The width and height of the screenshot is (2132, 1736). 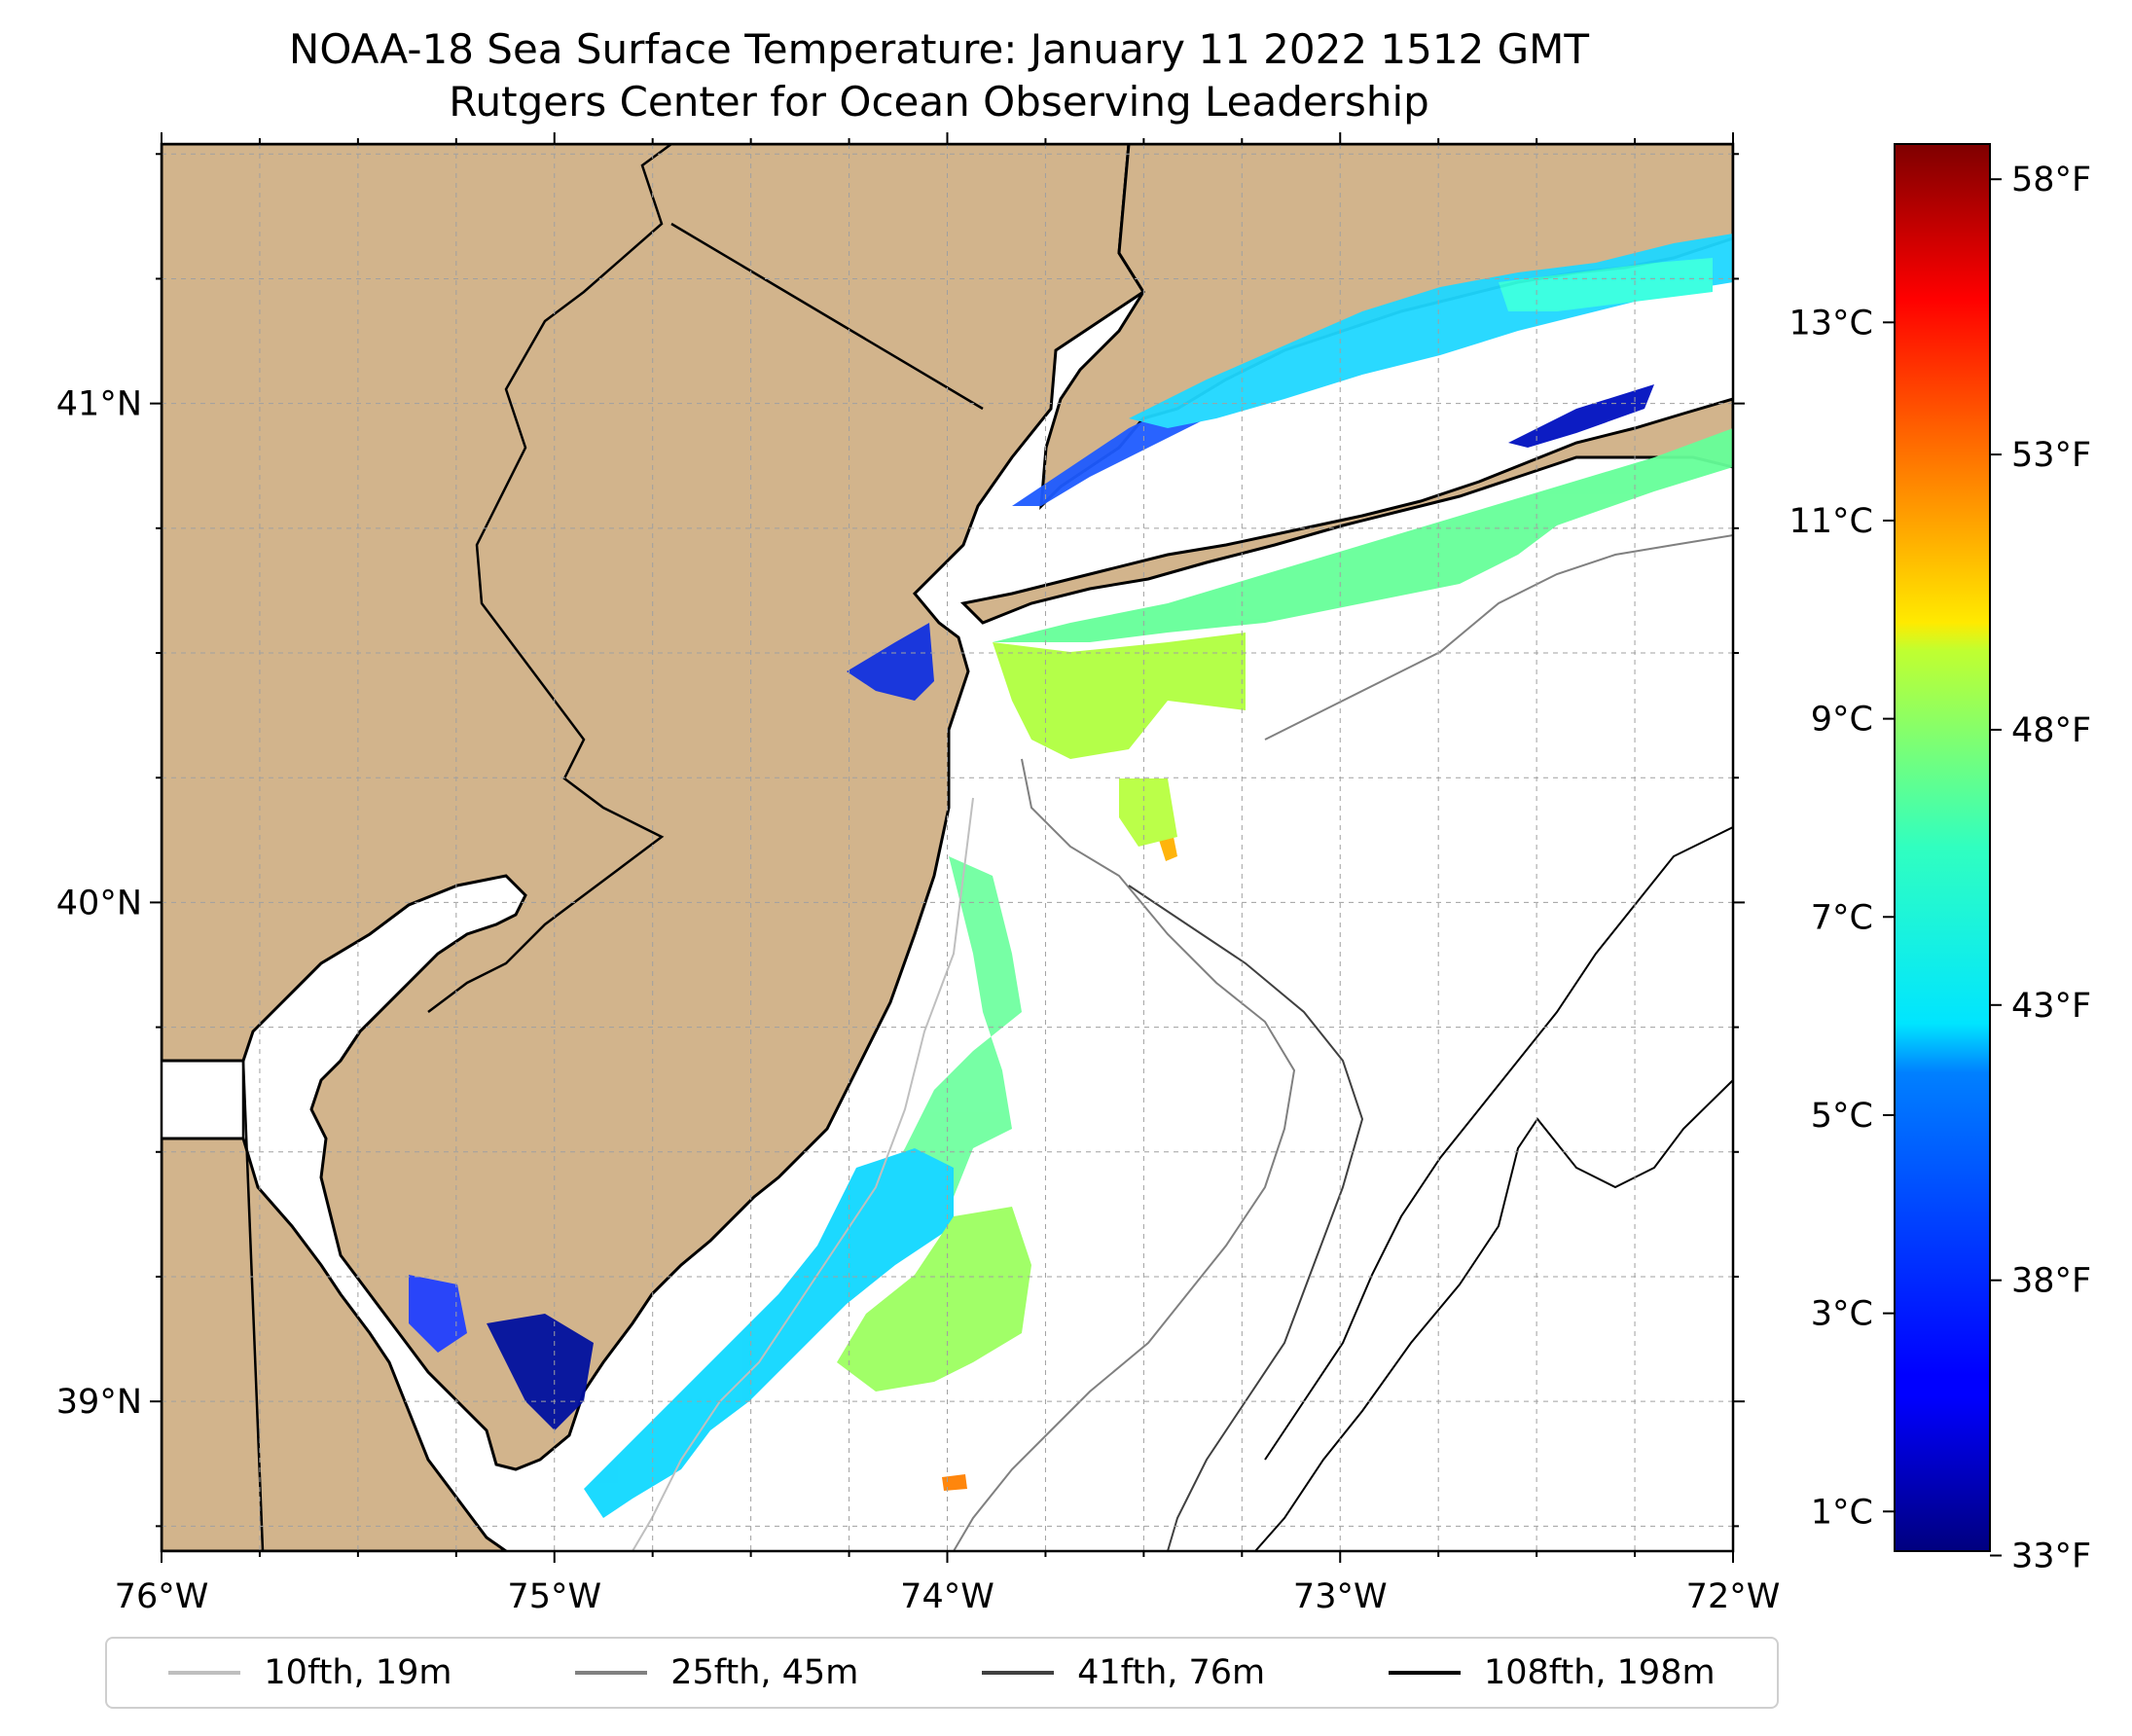 What do you see at coordinates (1499, 638) in the screenshot?
I see `contour-25fth-north` at bounding box center [1499, 638].